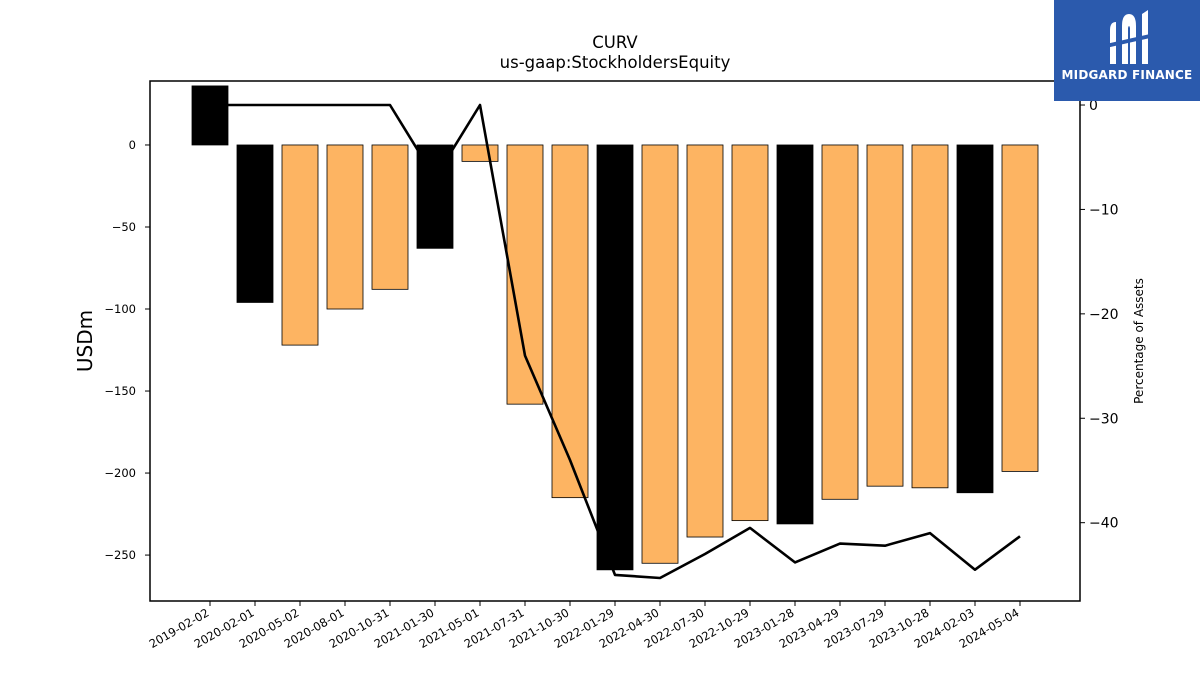 The height and width of the screenshot is (675, 1200). What do you see at coordinates (615, 62) in the screenshot?
I see `chart-subtitle: us-gaap:StockholdersEquity` at bounding box center [615, 62].